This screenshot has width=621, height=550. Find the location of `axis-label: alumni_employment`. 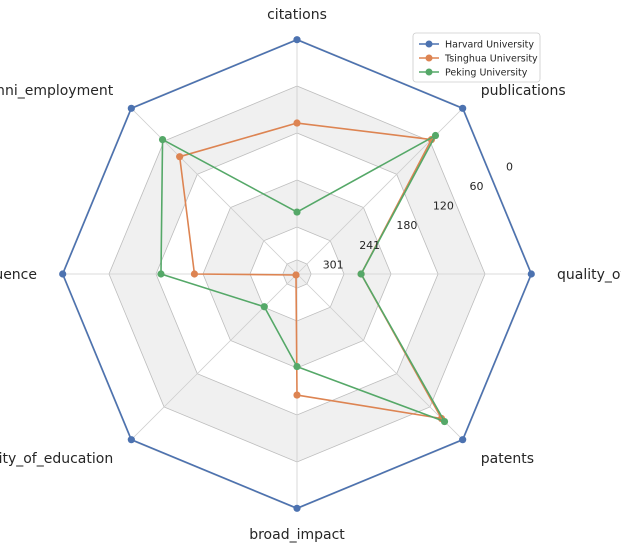

axis-label: alumni_employment is located at coordinates (57, 91).